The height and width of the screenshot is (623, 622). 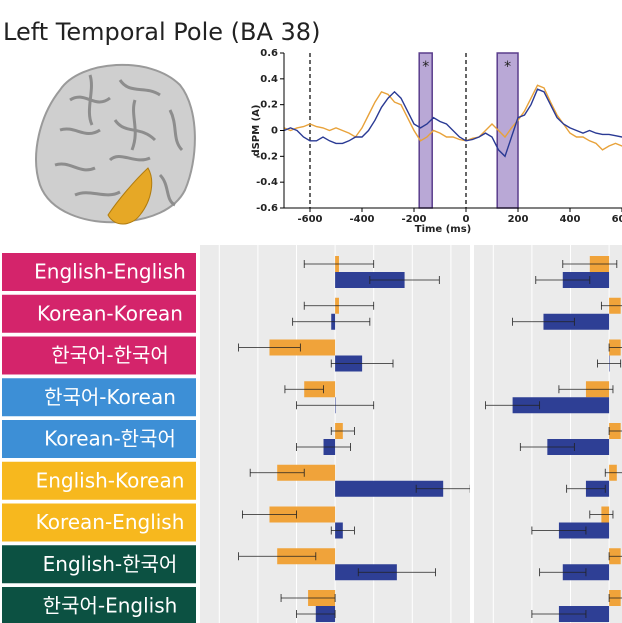 I want to click on panel-background, so click(x=548, y=434).